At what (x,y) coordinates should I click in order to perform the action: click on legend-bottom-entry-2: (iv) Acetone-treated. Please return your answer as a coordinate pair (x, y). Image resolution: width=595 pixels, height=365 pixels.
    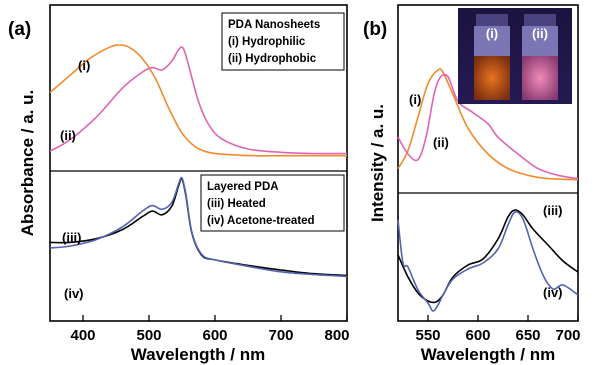
    Looking at the image, I should click on (261, 221).